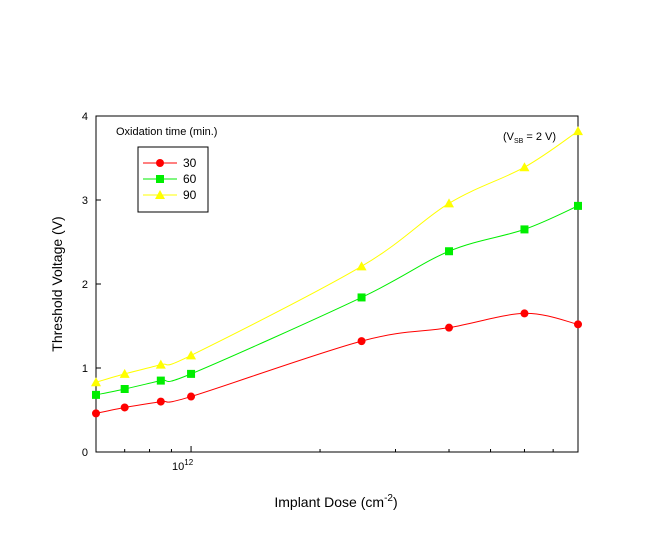  Describe the element at coordinates (85, 201) in the screenshot. I see `y-tick-label: 3` at that location.